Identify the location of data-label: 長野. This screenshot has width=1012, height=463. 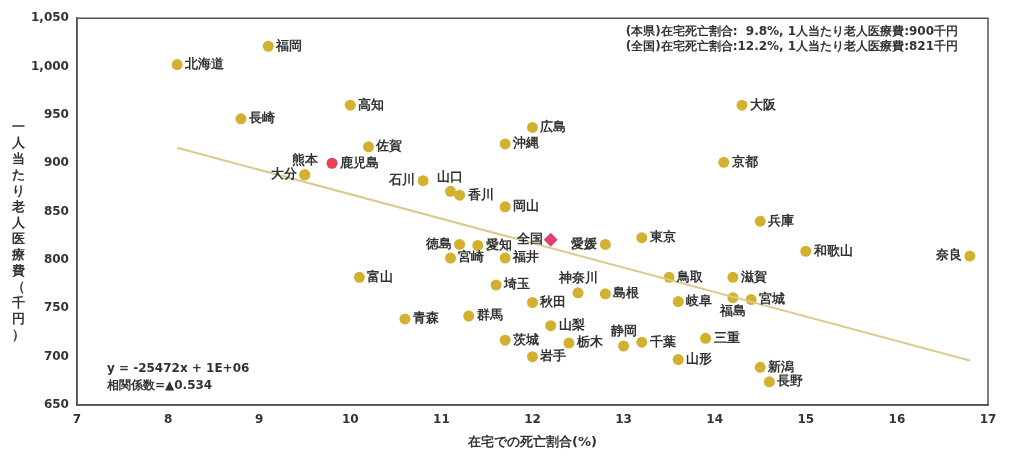
(790, 381).